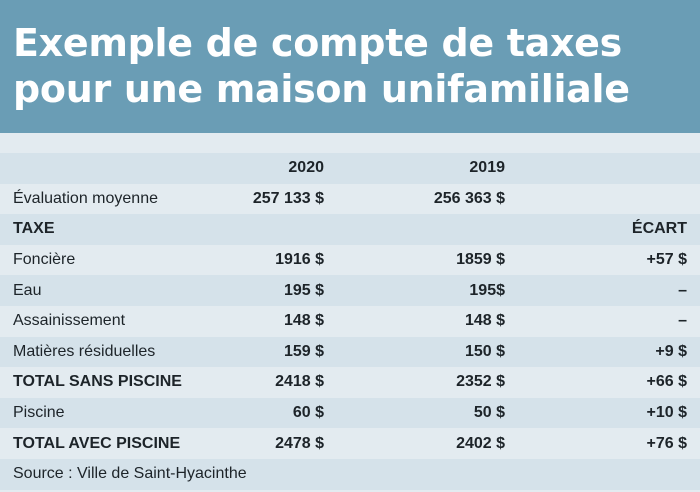 The width and height of the screenshot is (700, 492). I want to click on row-label: Matières résiduelles, so click(84, 351).